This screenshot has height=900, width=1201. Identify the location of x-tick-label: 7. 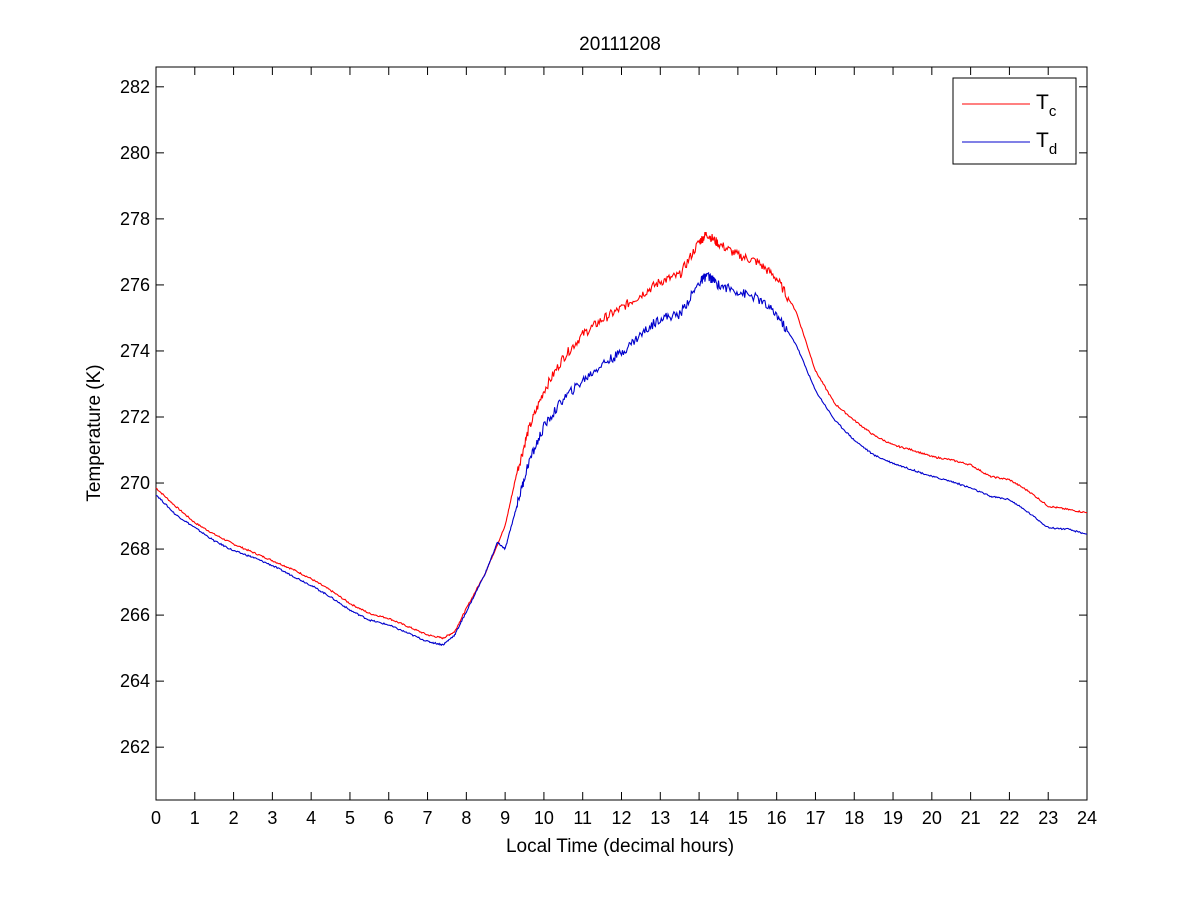
(428, 818).